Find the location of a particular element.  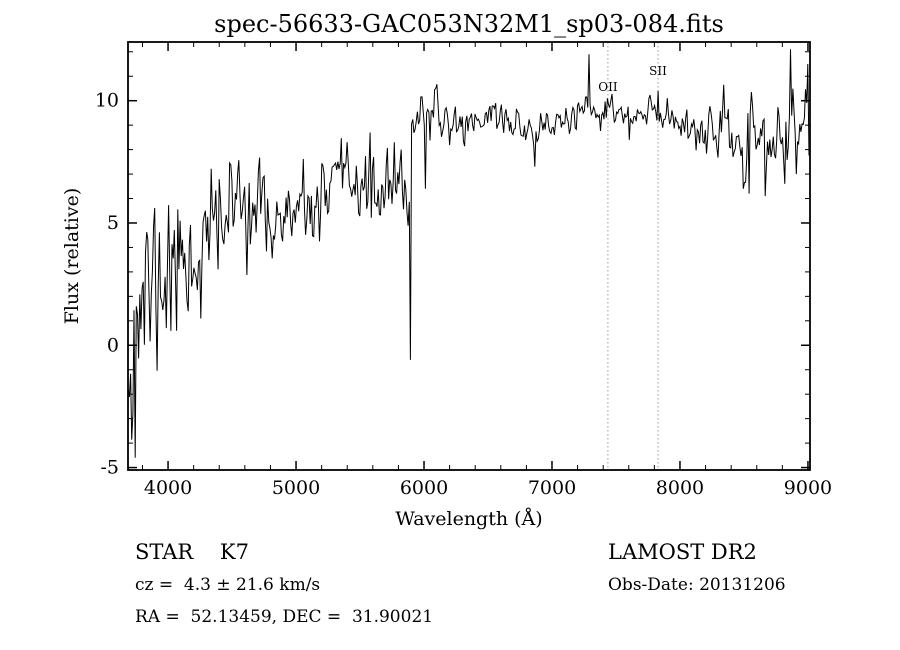

survey-annotation: LAMOST DR2 is located at coordinates (682, 552).